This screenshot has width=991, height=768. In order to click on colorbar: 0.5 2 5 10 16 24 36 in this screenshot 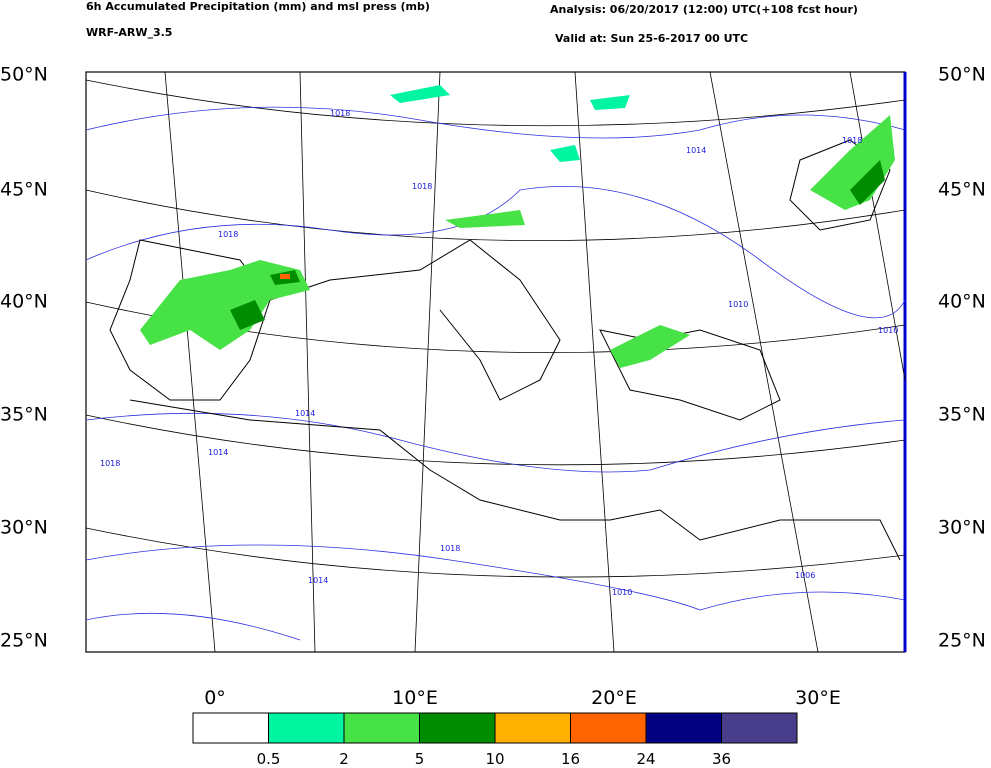, I will do `click(495, 740)`.